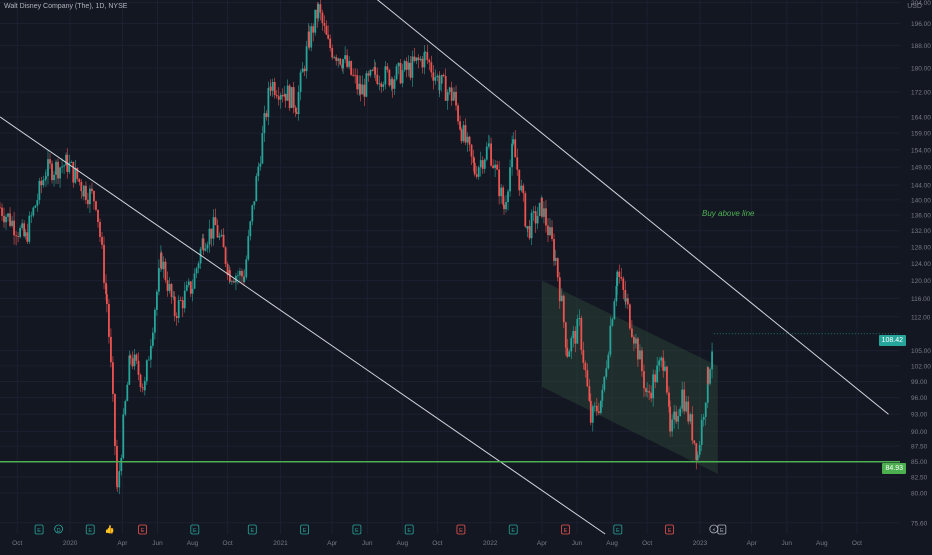 The image size is (932, 555). I want to click on y-tick-label: 99.00, so click(919, 382).